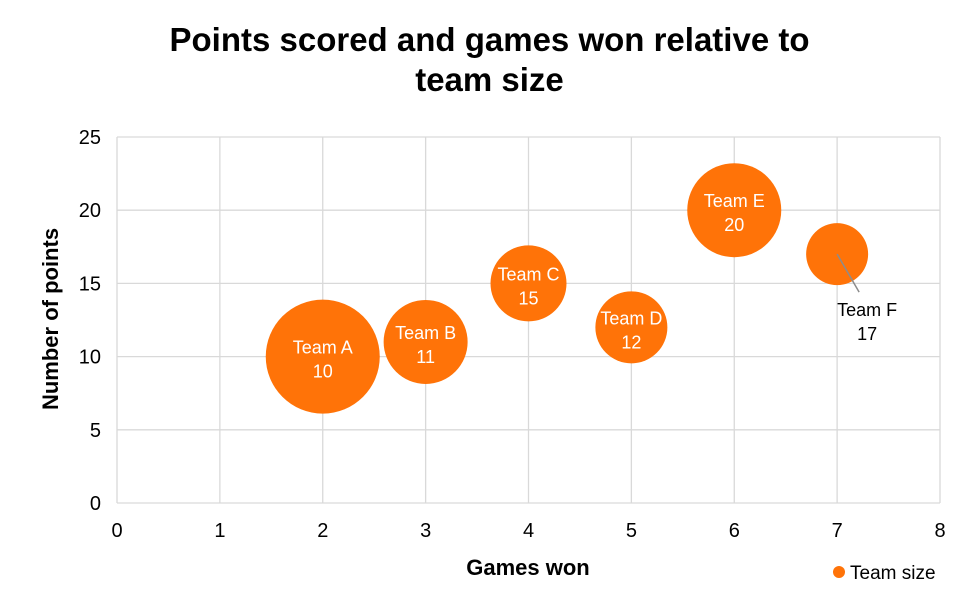 Image resolution: width=979 pixels, height=616 pixels. What do you see at coordinates (489, 39) in the screenshot?
I see `chart-title-line-1: Points scored and games won relative to` at bounding box center [489, 39].